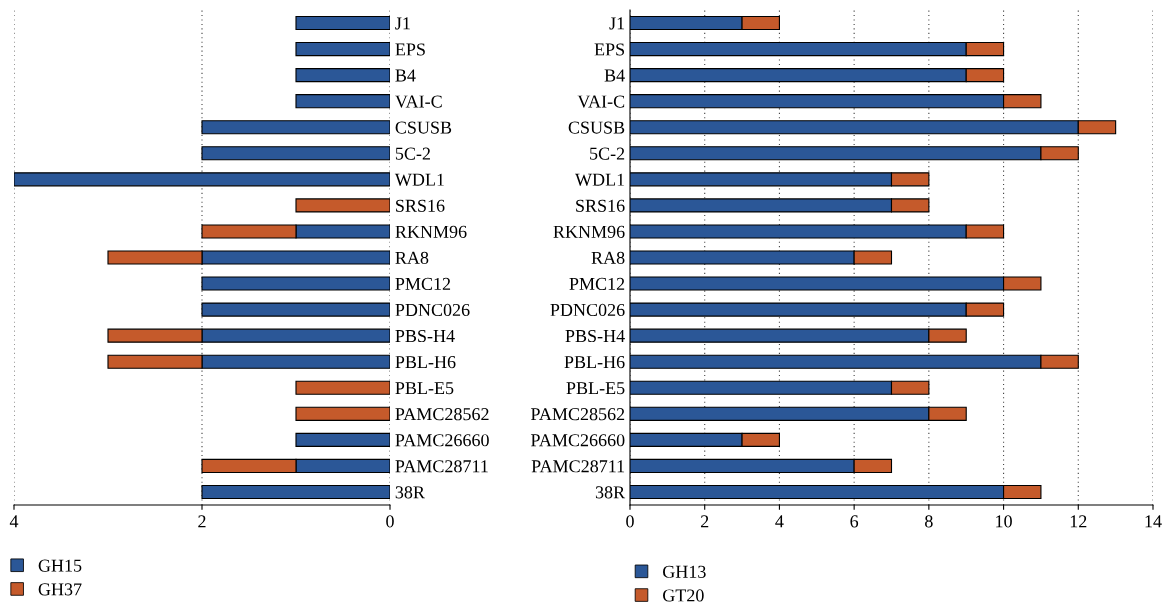 This screenshot has height=609, width=1167. What do you see at coordinates (854, 521) in the screenshot?
I see `x-tick-label: 6` at bounding box center [854, 521].